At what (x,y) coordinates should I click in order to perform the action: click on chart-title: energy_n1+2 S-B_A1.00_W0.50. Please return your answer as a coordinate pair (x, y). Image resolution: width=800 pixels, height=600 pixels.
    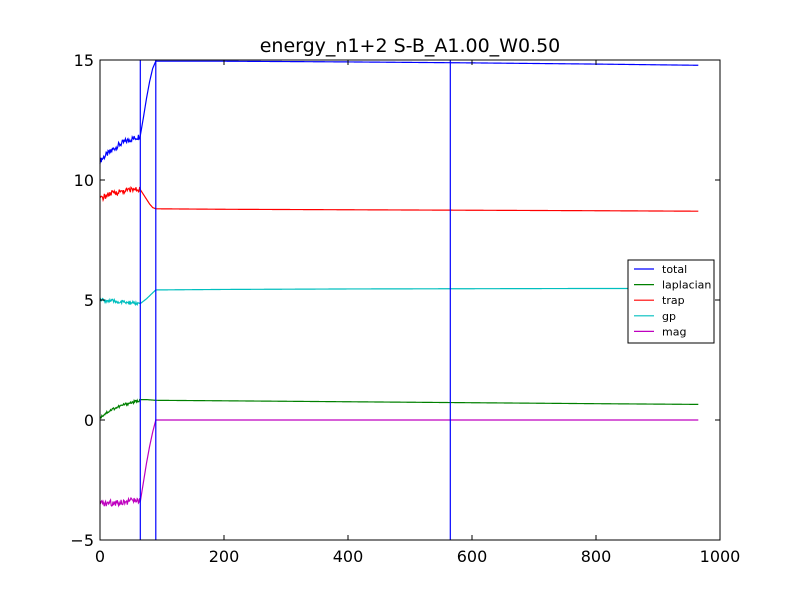
    Looking at the image, I should click on (410, 46).